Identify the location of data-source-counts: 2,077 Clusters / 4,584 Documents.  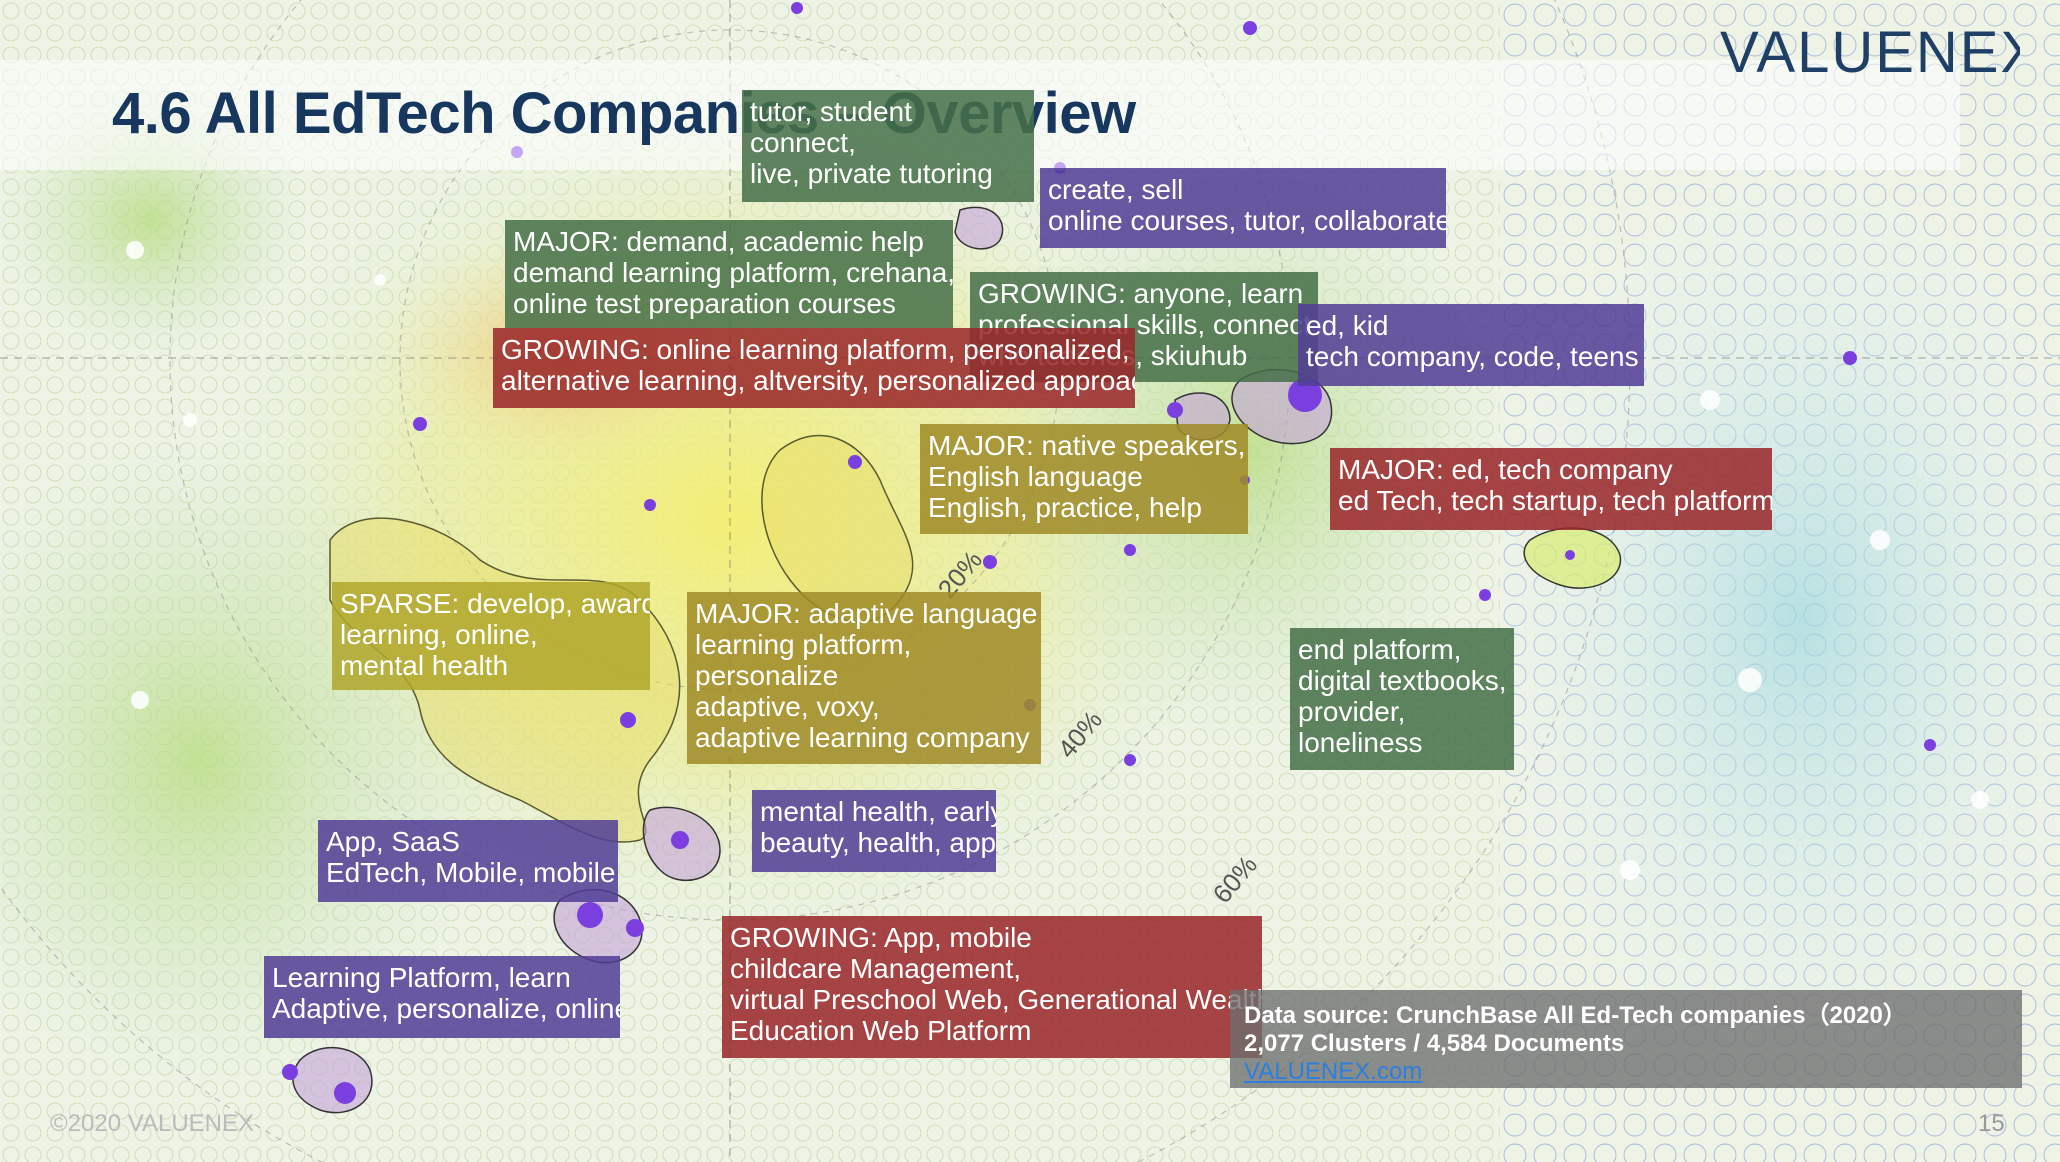
(1434, 1043).